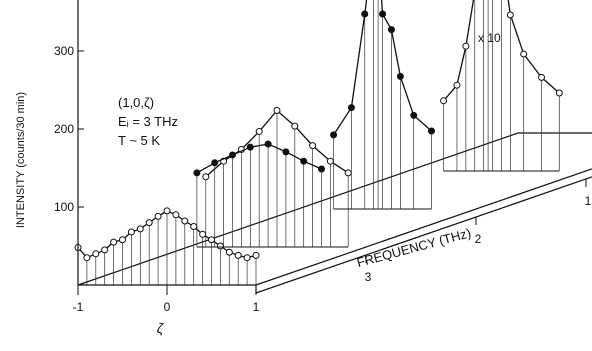  Describe the element at coordinates (161, 328) in the screenshot. I see `x-axis-label: ζ` at that location.